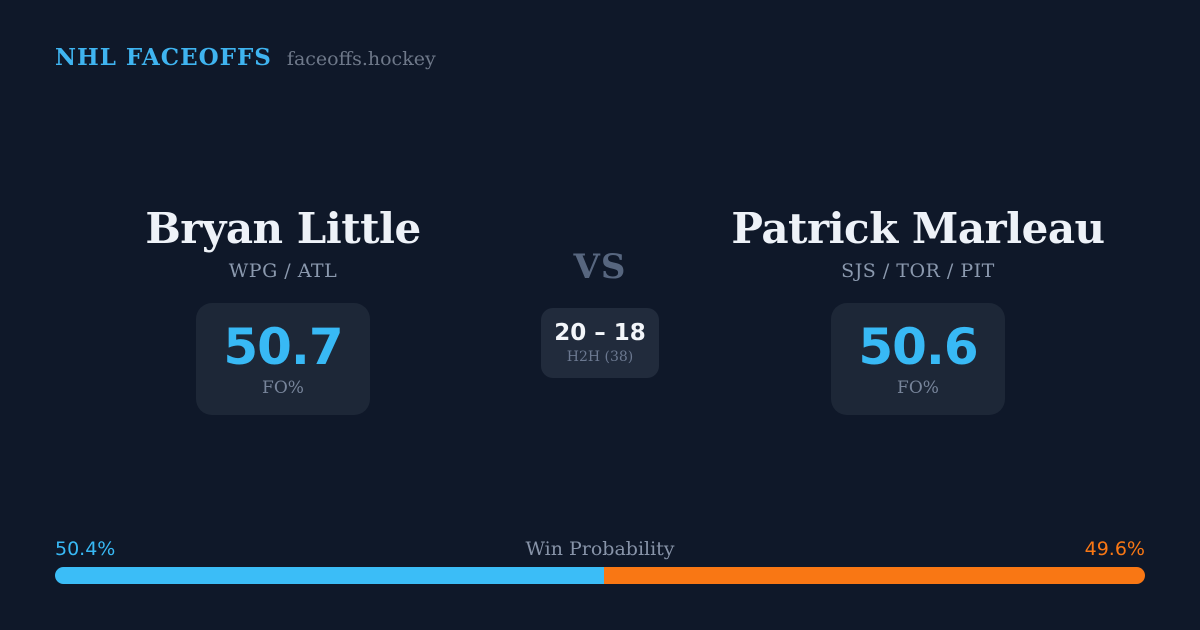  What do you see at coordinates (330, 575) in the screenshot?
I see `win-probability-bar-left-segment` at bounding box center [330, 575].